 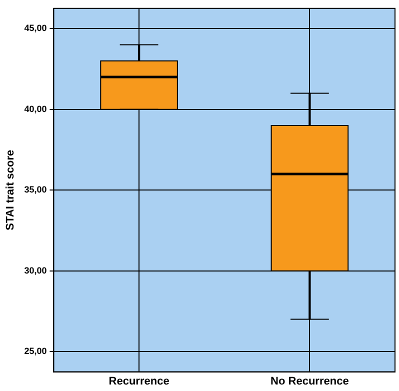 What do you see at coordinates (139, 381) in the screenshot?
I see `x-tick-label: Recurrence` at bounding box center [139, 381].